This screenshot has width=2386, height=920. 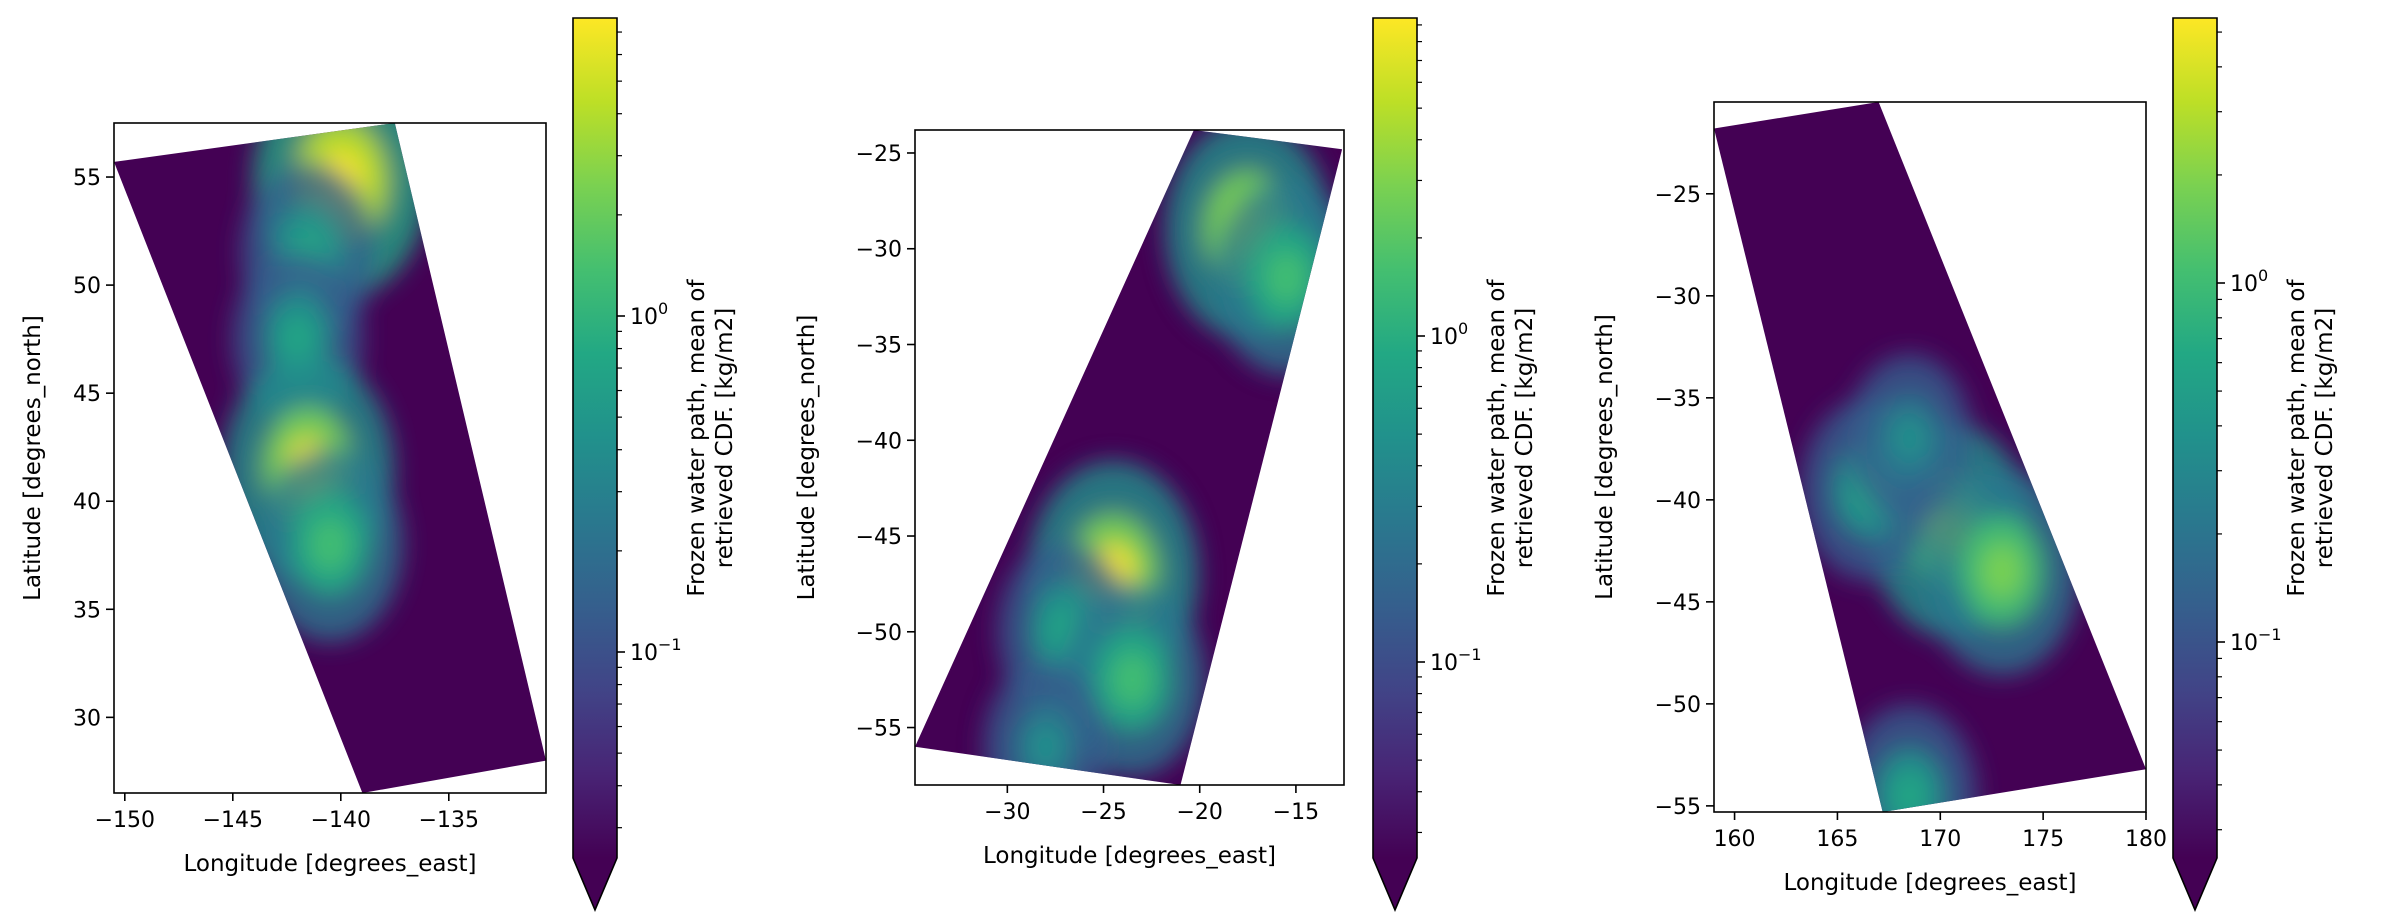 I want to click on x-tick-label: −15, so click(x=1296, y=812).